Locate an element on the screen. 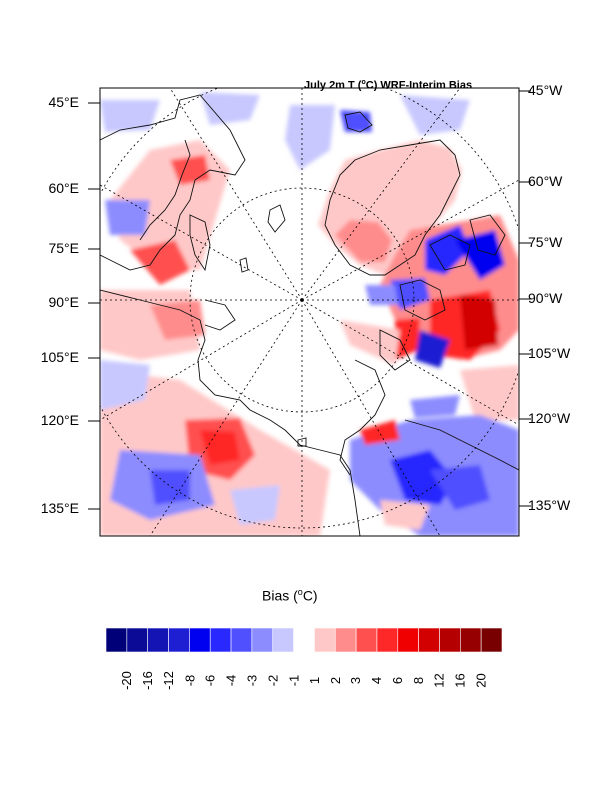 The image size is (612, 792). colorbar-tick-label: 1 is located at coordinates (314, 680).